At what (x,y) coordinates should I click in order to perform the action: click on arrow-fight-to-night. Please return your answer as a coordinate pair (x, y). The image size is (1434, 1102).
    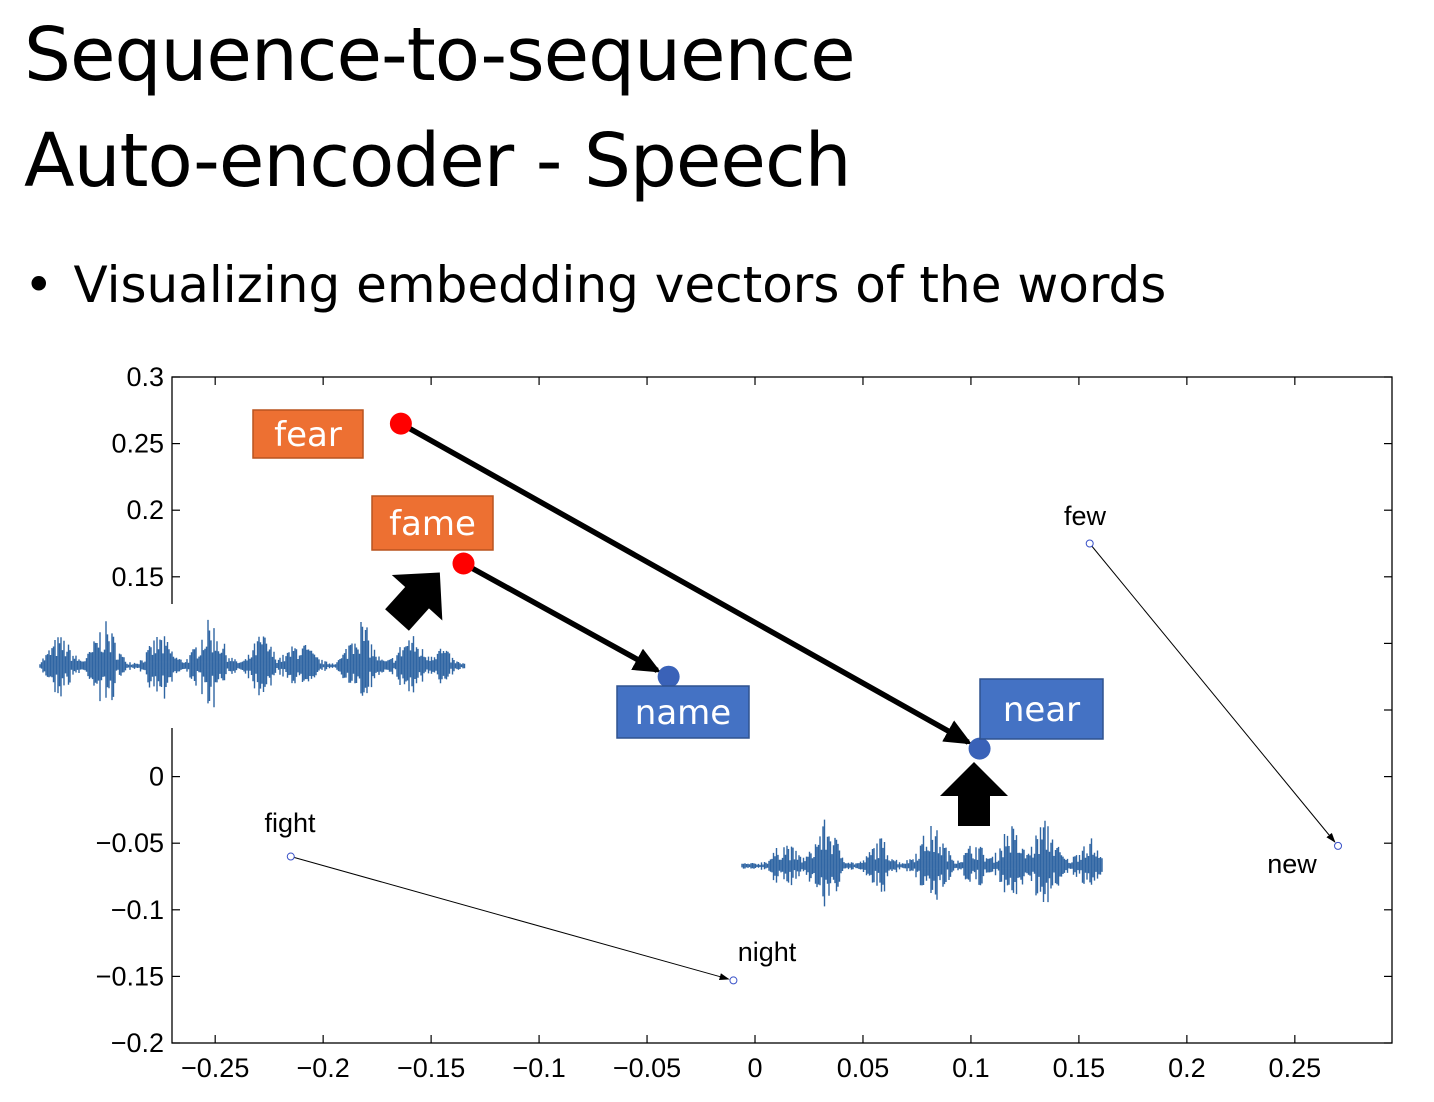
    Looking at the image, I should click on (510, 918).